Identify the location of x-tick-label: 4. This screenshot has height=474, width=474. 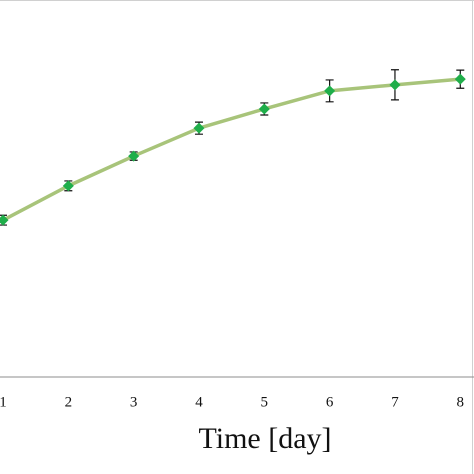
(199, 402).